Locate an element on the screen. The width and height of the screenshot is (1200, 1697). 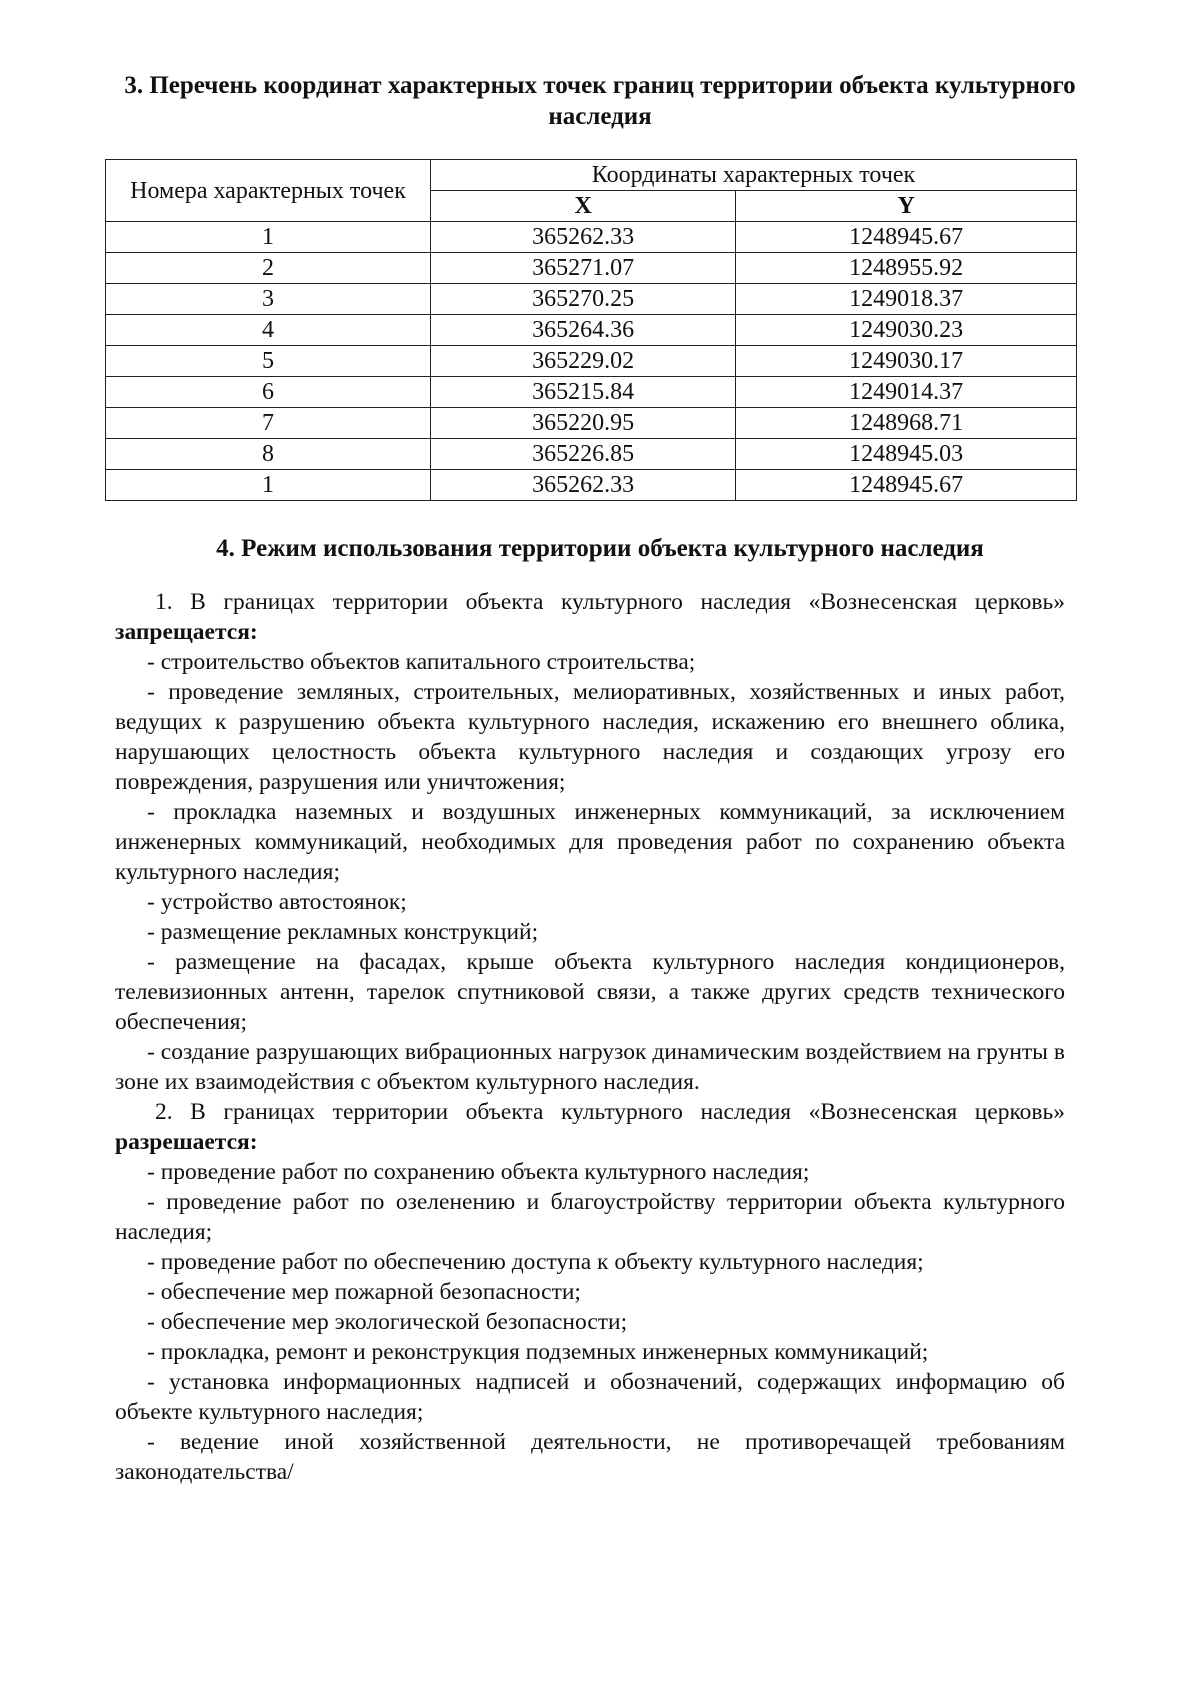
cell-y: 1248955.92 is located at coordinates (906, 268).